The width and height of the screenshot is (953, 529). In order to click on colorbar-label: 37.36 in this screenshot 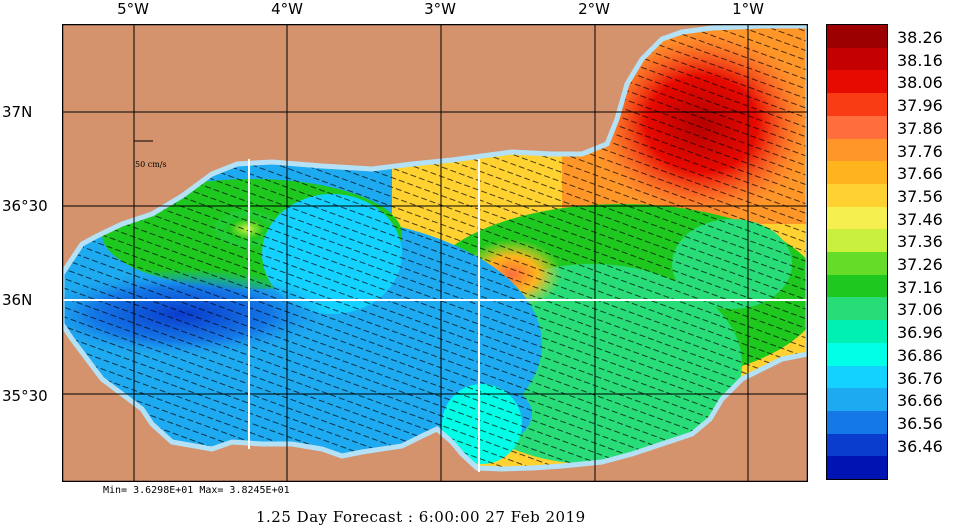, I will do `click(920, 242)`.